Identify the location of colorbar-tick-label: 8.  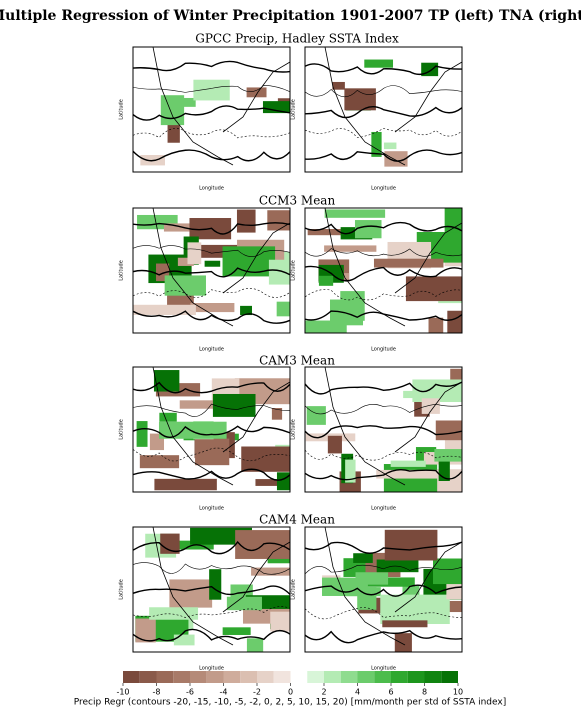
(424, 692).